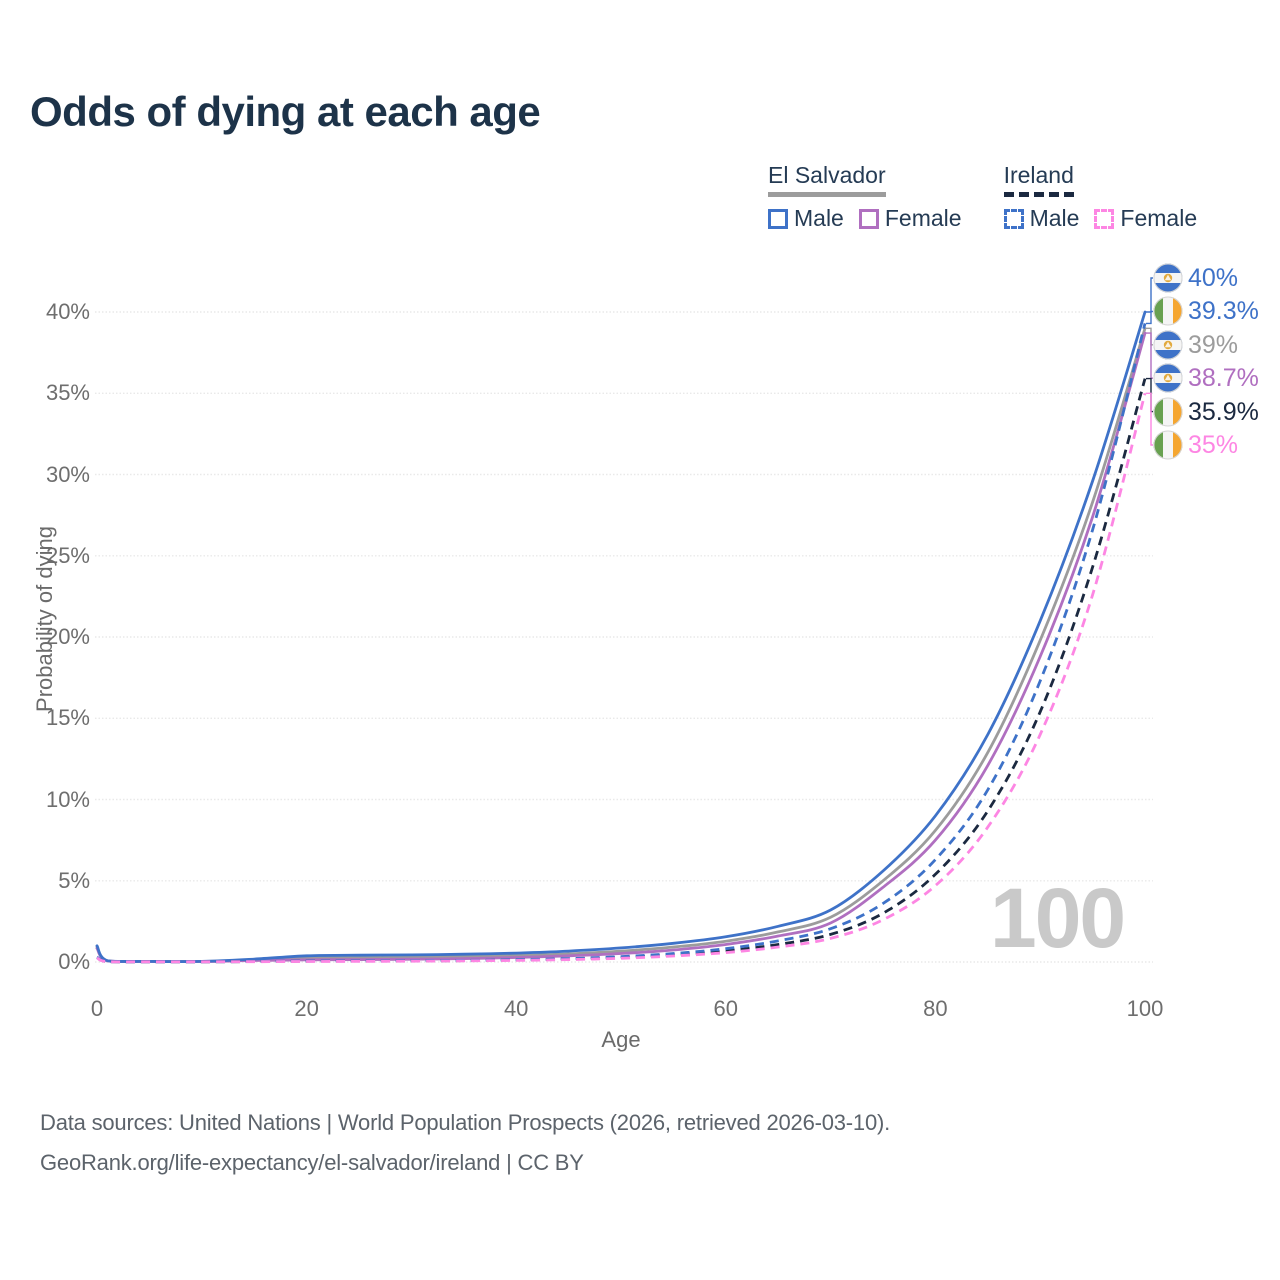 Image resolution: width=1280 pixels, height=1280 pixels. Describe the element at coordinates (97, 1008) in the screenshot. I see `x-tick-0: 0` at that location.